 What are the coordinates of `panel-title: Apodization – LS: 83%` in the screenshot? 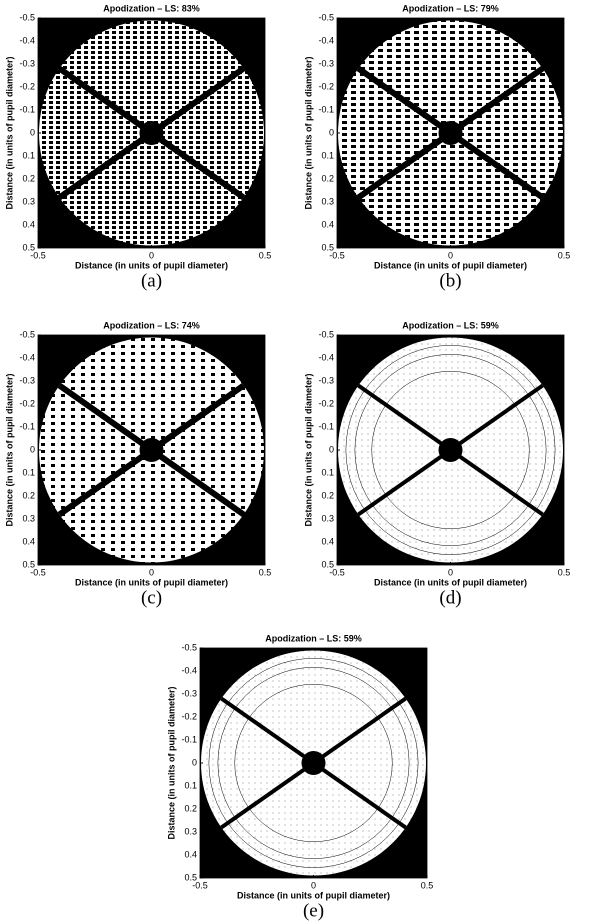 It's located at (151, 8).